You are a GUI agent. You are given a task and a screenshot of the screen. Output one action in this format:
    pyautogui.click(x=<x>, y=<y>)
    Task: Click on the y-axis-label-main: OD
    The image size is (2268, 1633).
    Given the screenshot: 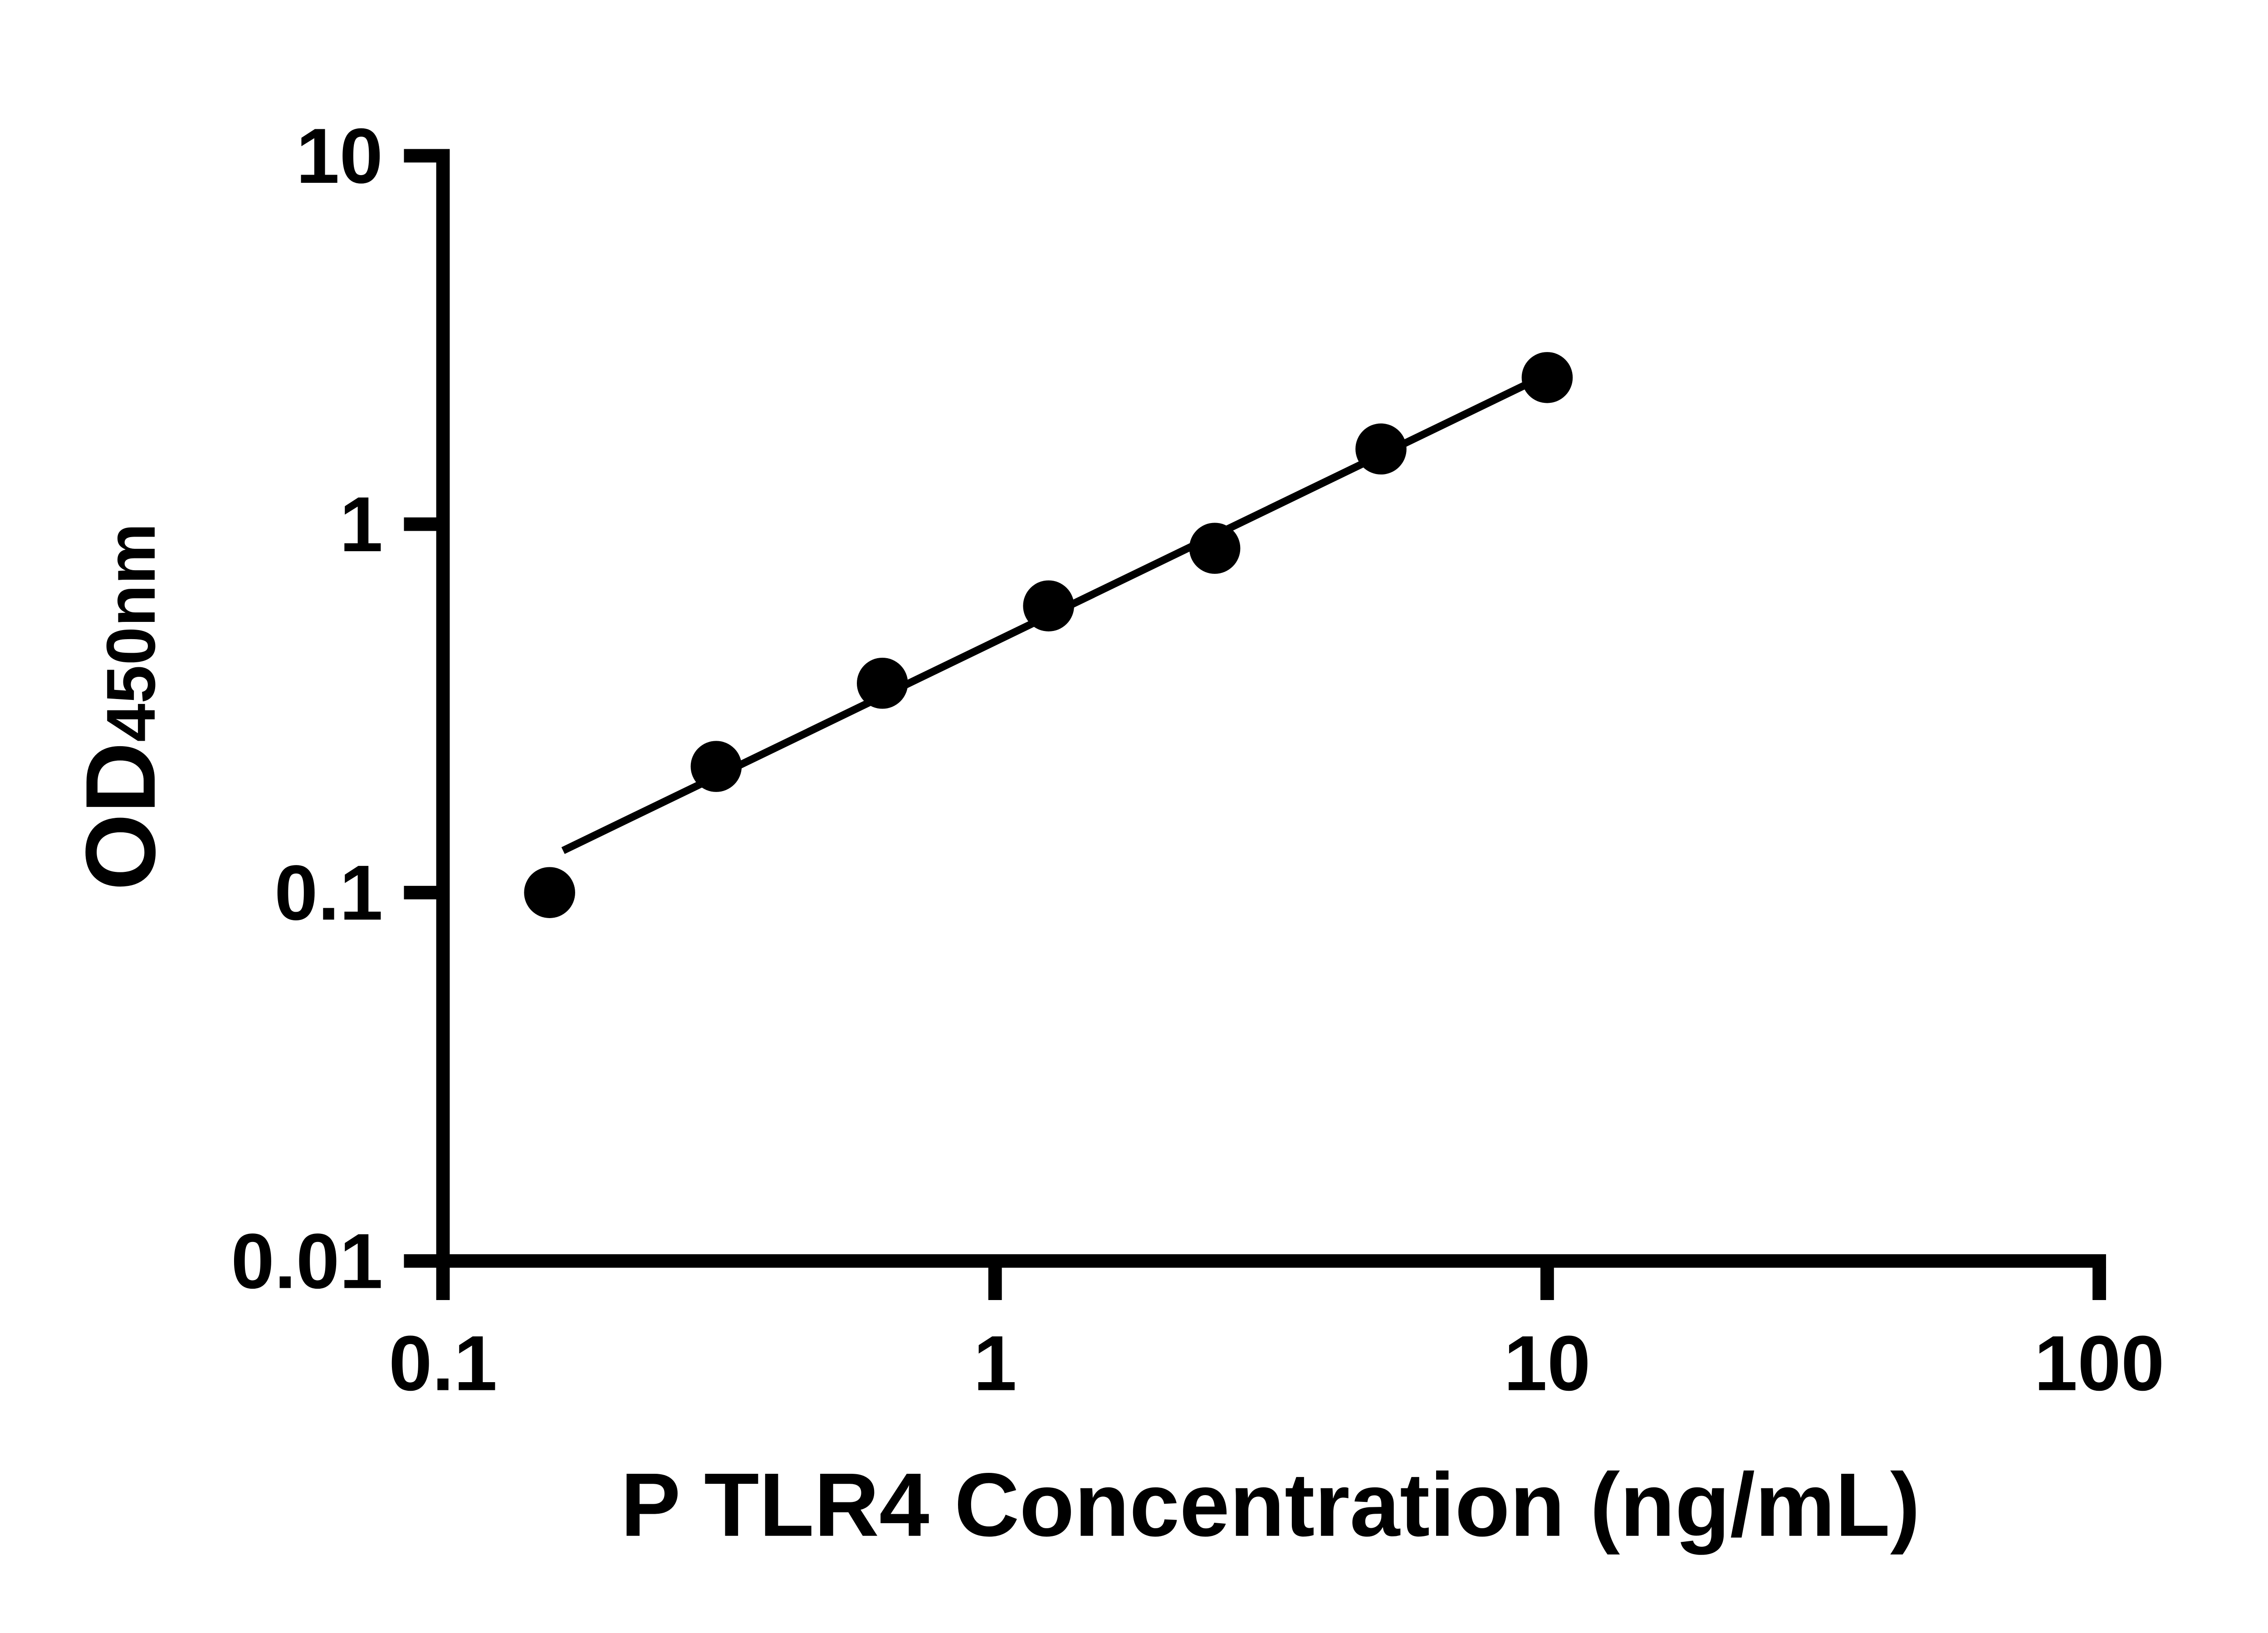 What is the action you would take?
    pyautogui.click(x=121, y=816)
    